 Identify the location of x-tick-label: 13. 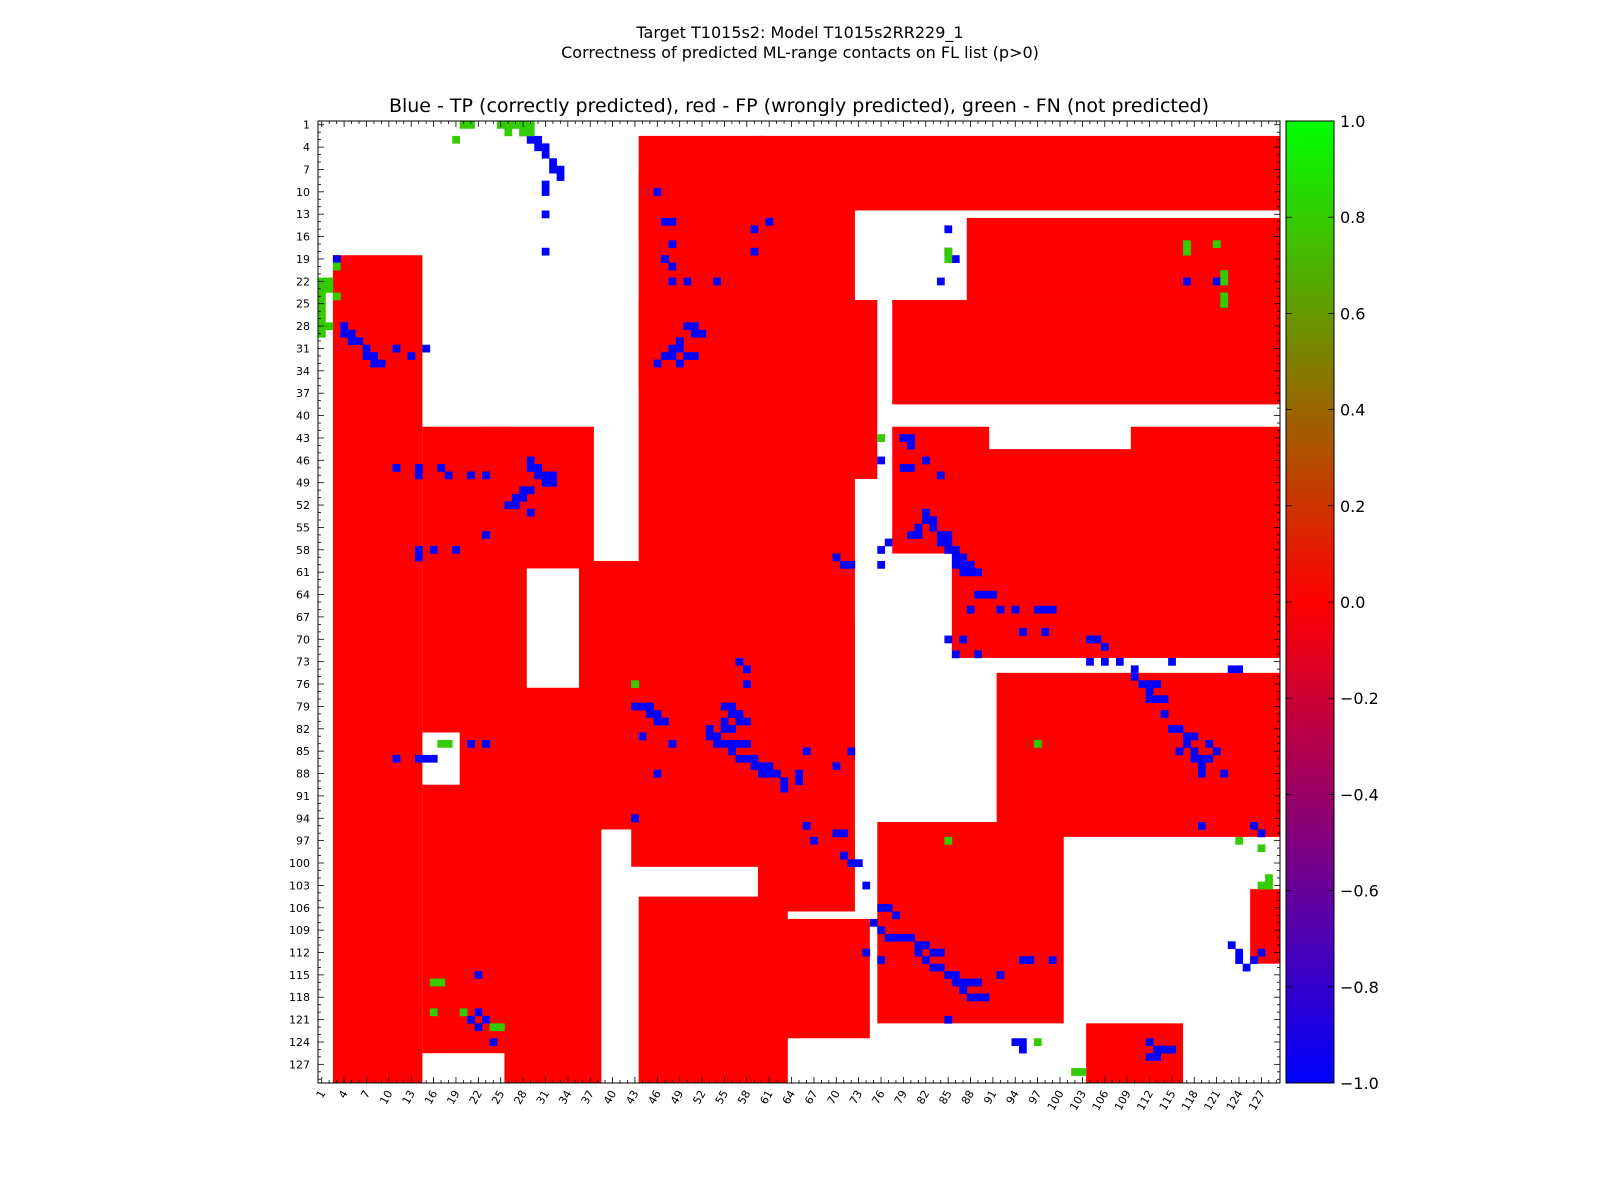
(409, 1097).